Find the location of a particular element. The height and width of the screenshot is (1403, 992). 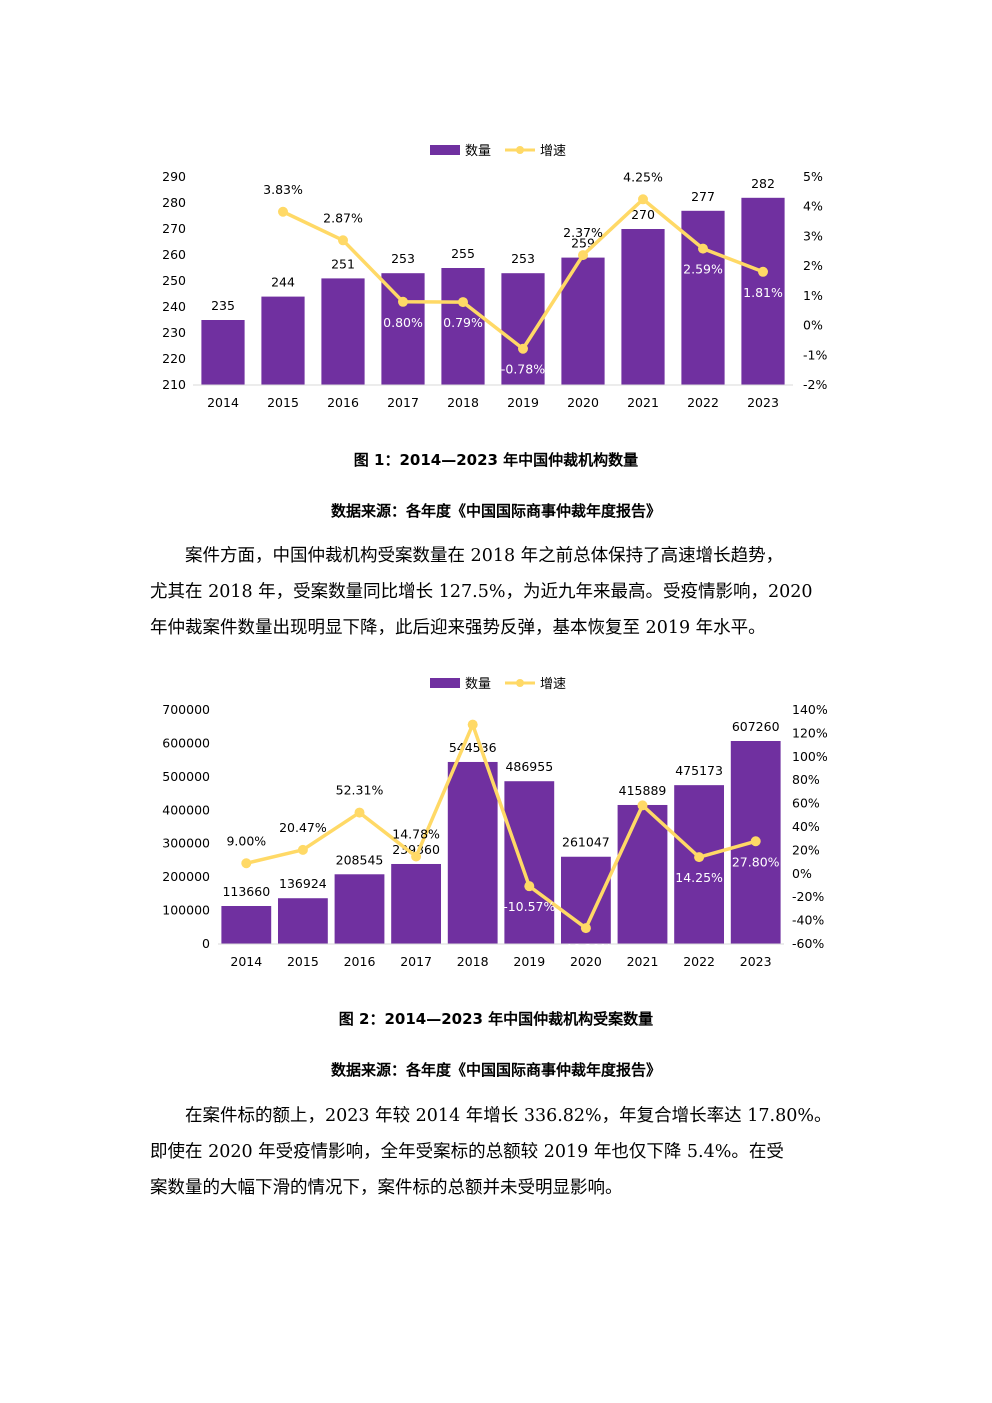

bar-data-label: 486955 is located at coordinates (529, 766).